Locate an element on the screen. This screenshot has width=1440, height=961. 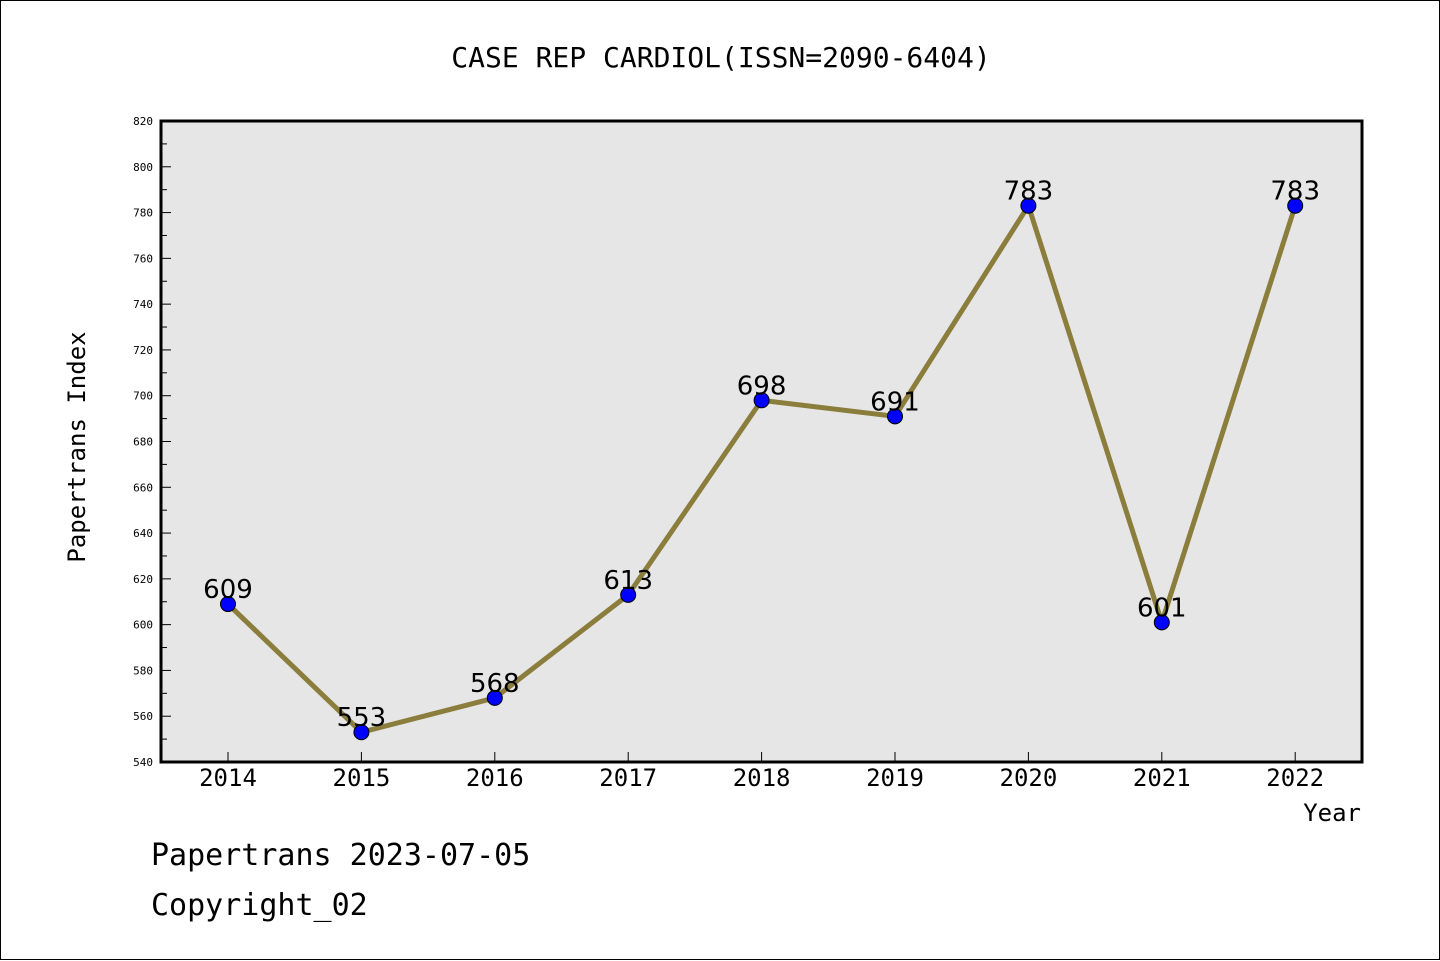
x-axis-ticks: 2014 2015 2016 2017 2018 2019 2020 2021 2022 is located at coordinates (761, 772).